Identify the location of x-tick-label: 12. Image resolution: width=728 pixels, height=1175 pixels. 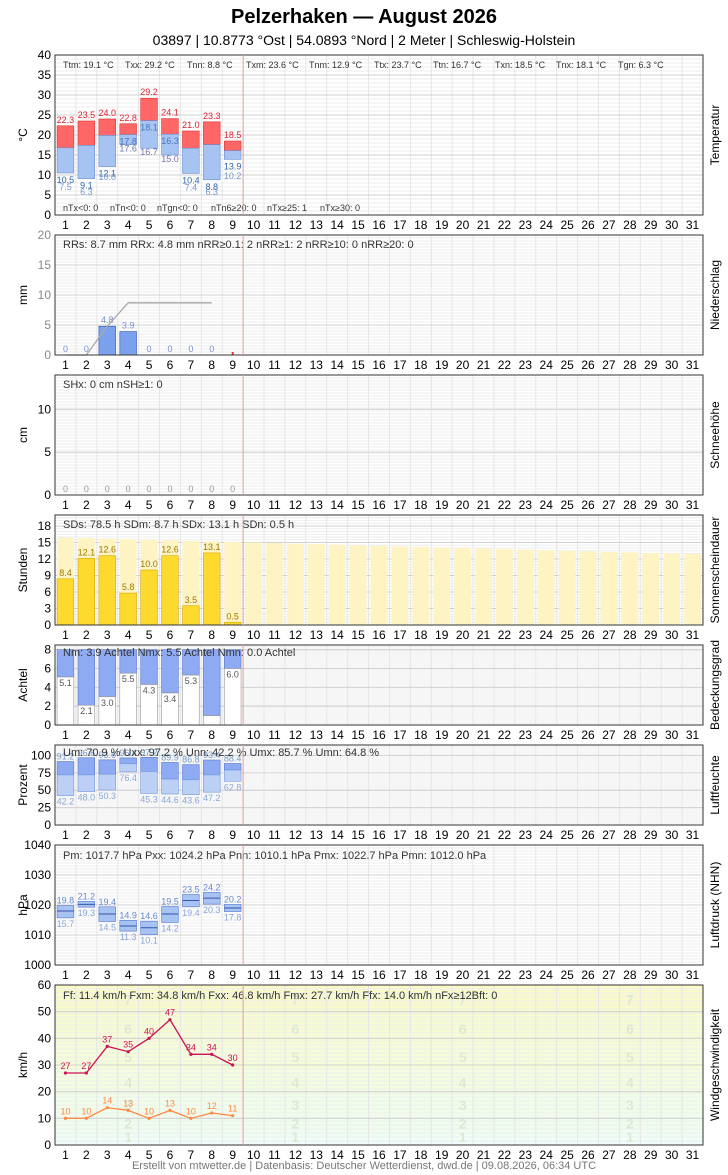
(296, 835).